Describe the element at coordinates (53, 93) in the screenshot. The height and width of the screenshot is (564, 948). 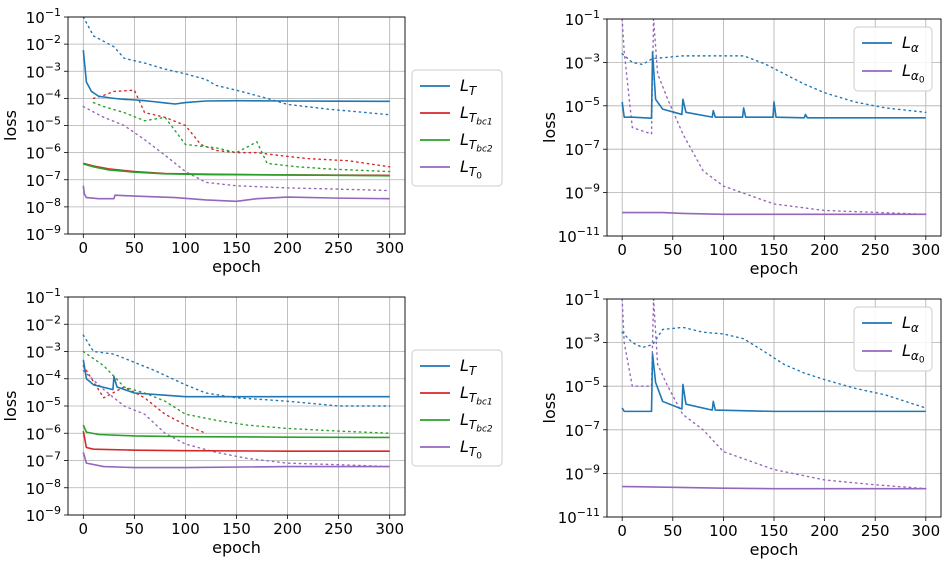
I see `y-tick-exponent: −4` at that location.